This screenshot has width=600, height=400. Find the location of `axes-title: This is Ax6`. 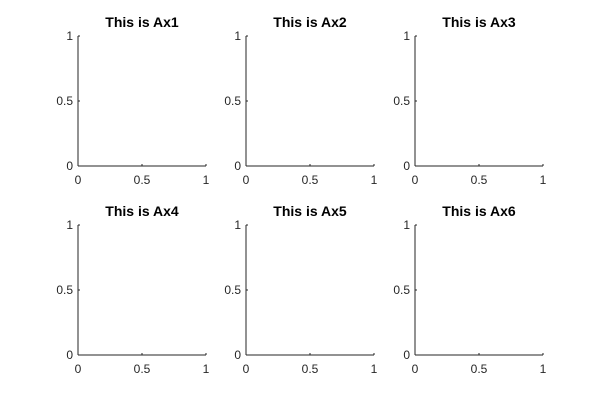

axes-title: This is Ax6 is located at coordinates (479, 211).